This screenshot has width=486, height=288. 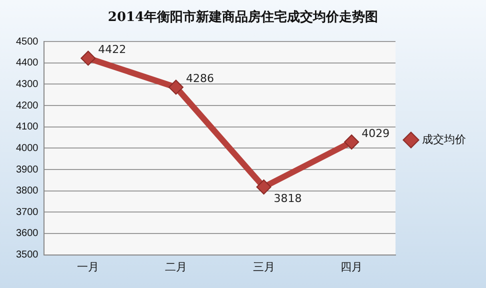 What do you see at coordinates (288, 198) in the screenshot?
I see `data-label: 3818` at bounding box center [288, 198].